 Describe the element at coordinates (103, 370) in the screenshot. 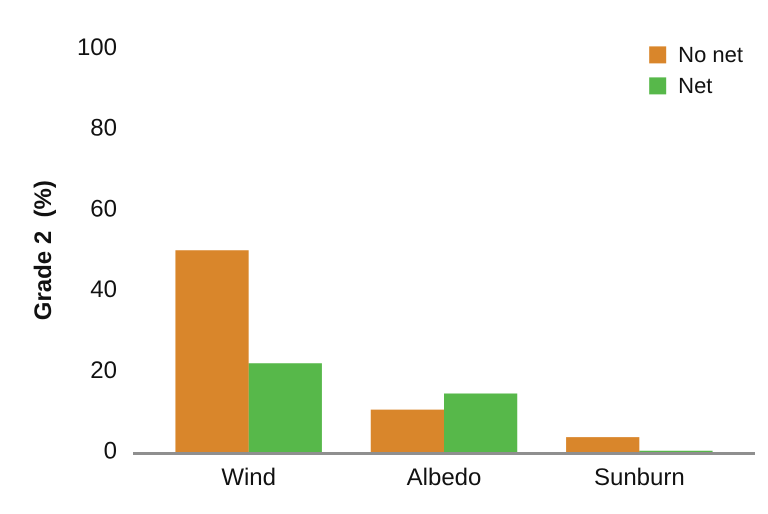

I see `y-tick-label: 20` at that location.